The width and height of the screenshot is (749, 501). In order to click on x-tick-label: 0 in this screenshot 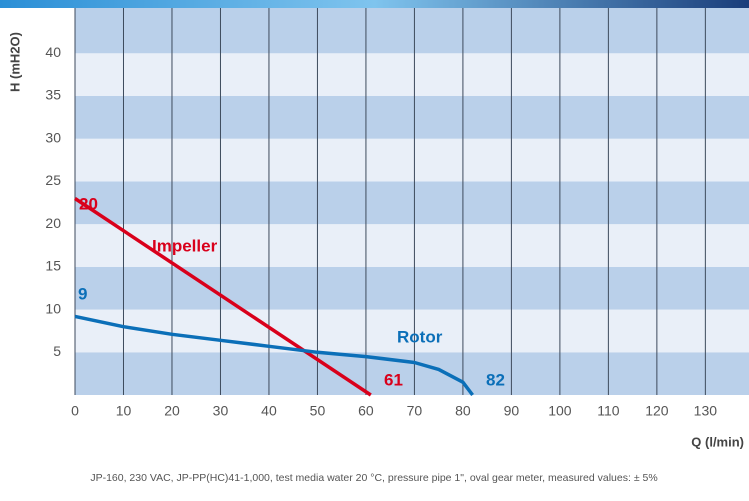, I will do `click(75, 411)`.